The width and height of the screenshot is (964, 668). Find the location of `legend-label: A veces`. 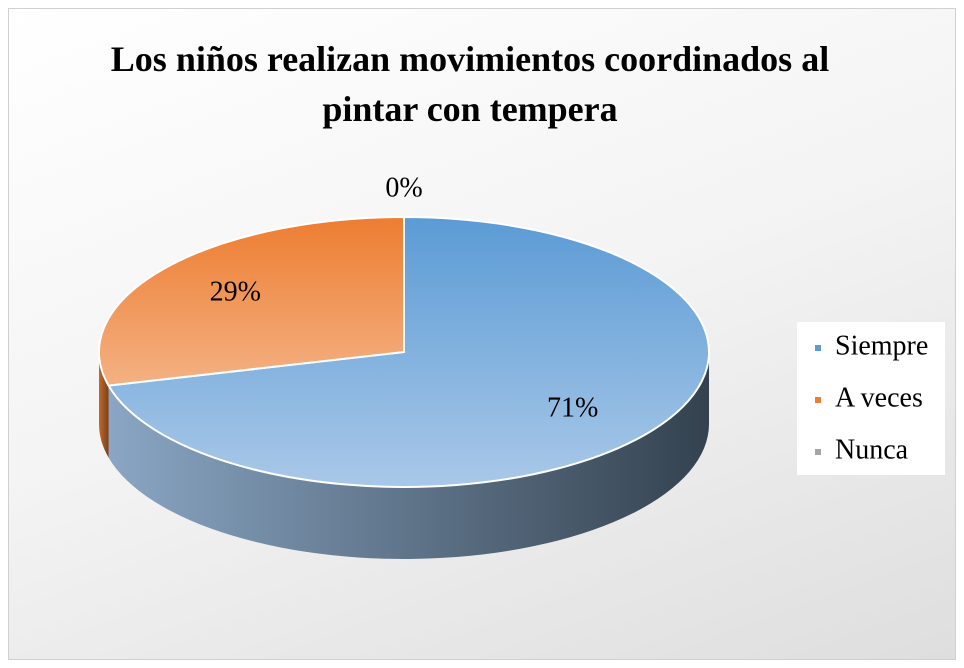

legend-label: A veces is located at coordinates (879, 397).